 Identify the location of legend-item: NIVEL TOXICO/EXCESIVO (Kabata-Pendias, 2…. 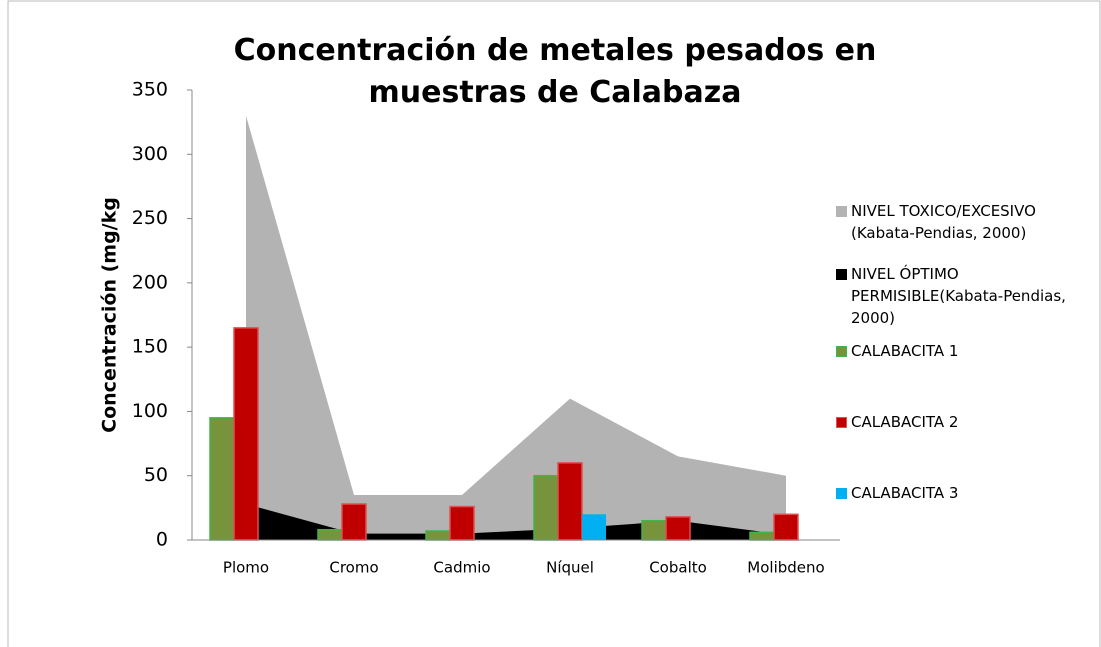
(967, 222).